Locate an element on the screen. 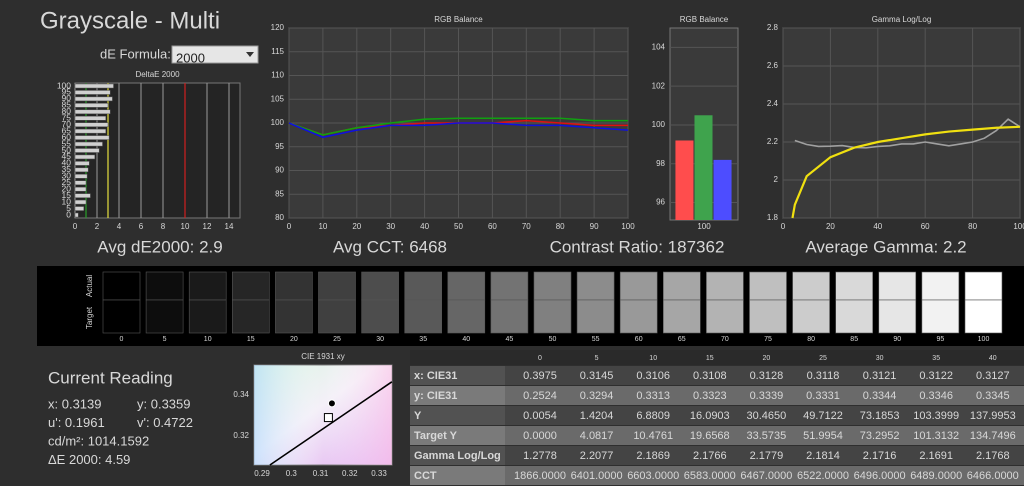 The width and height of the screenshot is (1024, 486). summary-value: Avg CCT: 6468 is located at coordinates (390, 246).